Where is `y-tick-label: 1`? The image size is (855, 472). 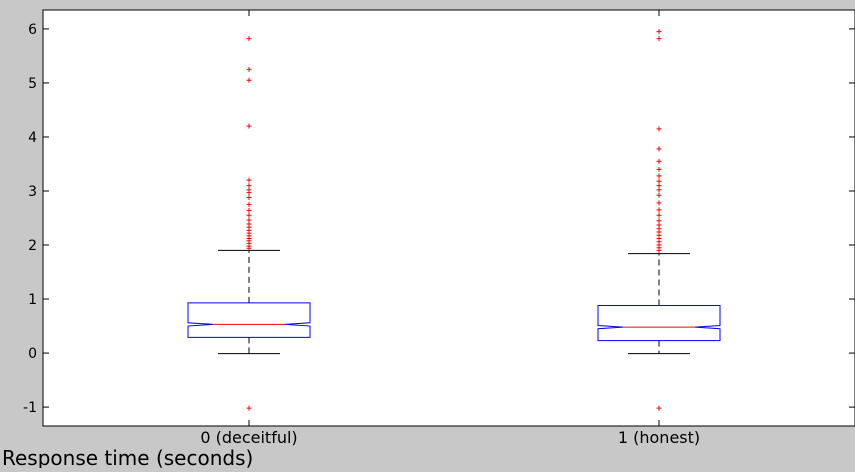
y-tick-label: 1 is located at coordinates (32, 300).